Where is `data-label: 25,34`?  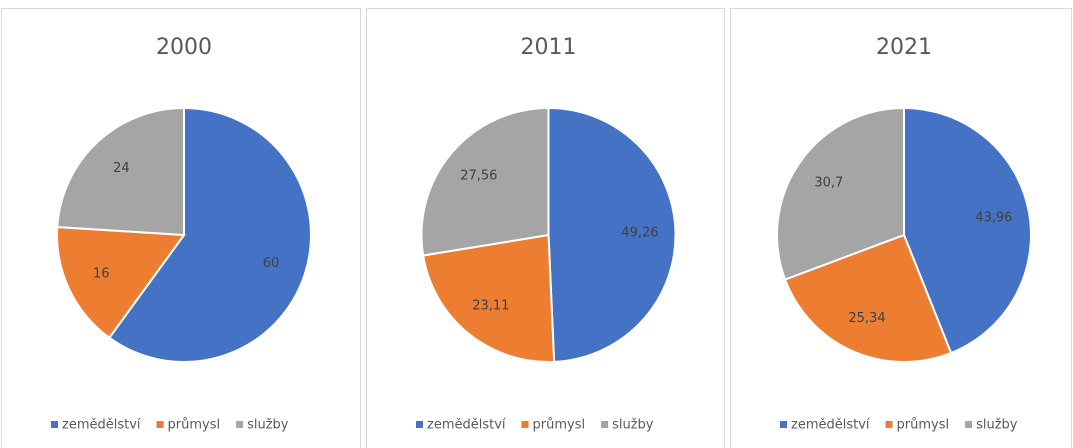 data-label: 25,34 is located at coordinates (866, 318).